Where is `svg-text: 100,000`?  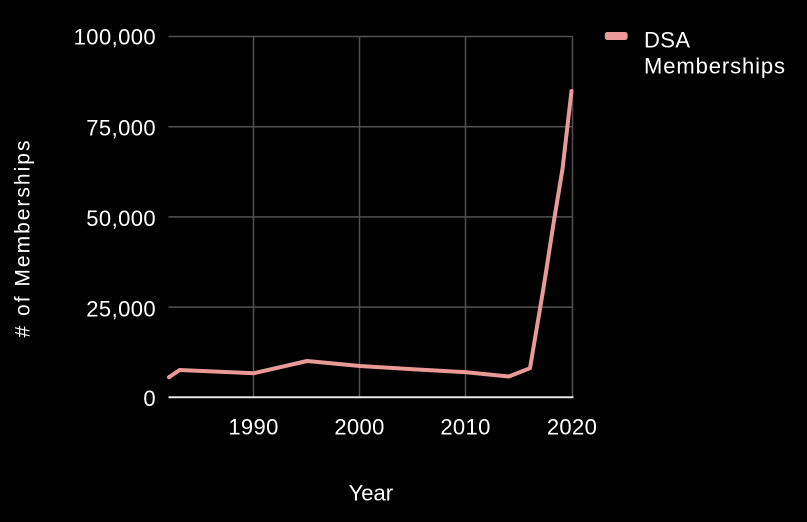 svg-text: 100,000 is located at coordinates (115, 37).